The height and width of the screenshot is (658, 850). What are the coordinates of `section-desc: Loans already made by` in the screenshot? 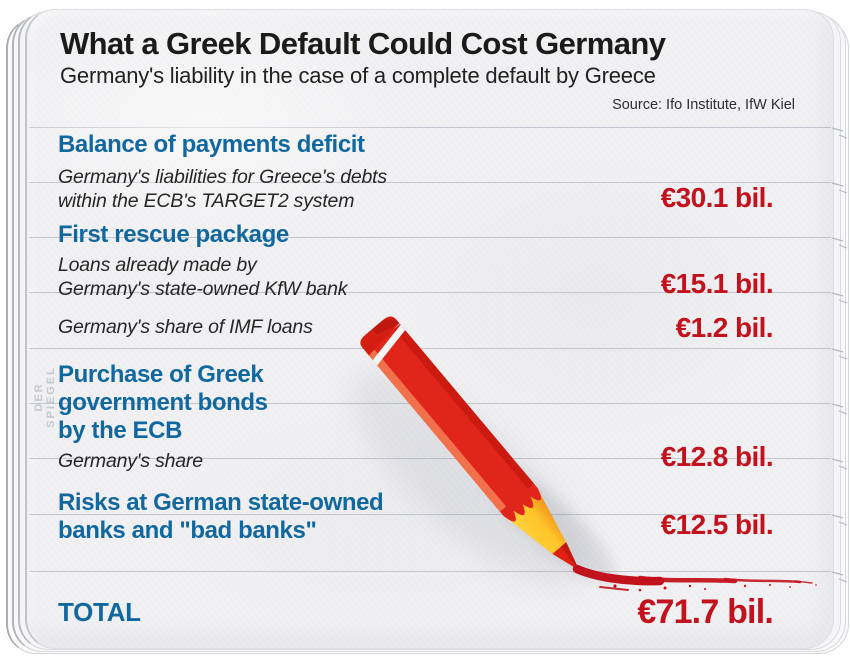 It's located at (157, 265).